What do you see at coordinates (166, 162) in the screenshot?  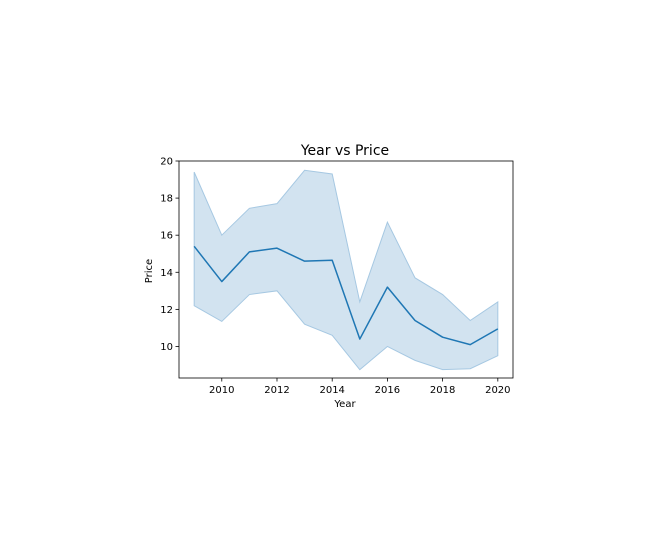 I see `y-tick-label-20: 20` at bounding box center [166, 162].